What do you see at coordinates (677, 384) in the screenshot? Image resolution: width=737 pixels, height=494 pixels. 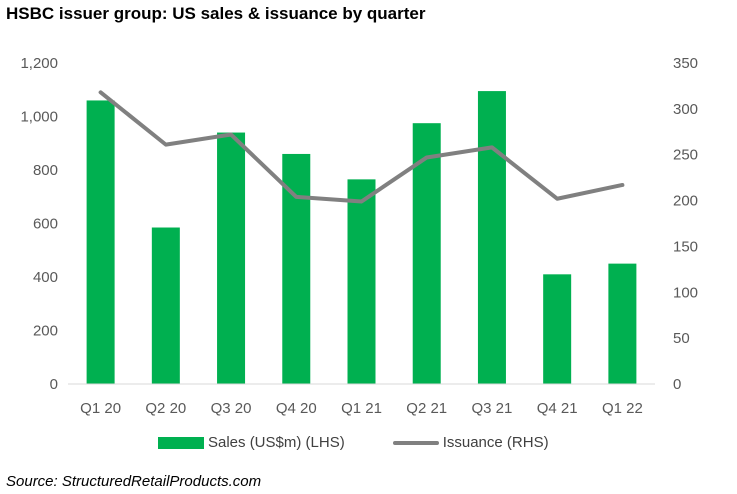 I see `y-right-tick-0: 0` at bounding box center [677, 384].